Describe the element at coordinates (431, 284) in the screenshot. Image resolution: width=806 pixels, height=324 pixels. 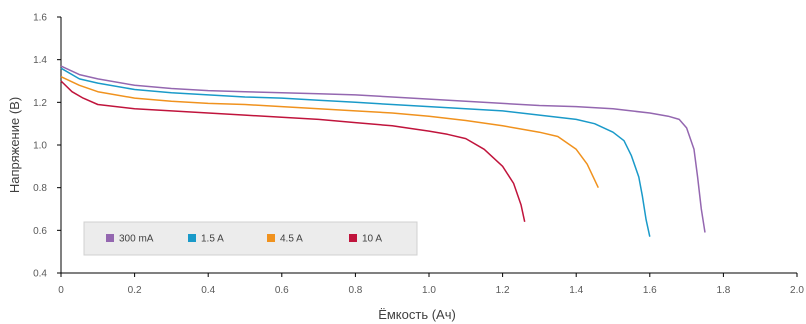
I see `x-tick-labels: 0 0.2 0.4 0.6 0.8 1.0 1.2 1.4 1.6 1.8 2.0` at that location.